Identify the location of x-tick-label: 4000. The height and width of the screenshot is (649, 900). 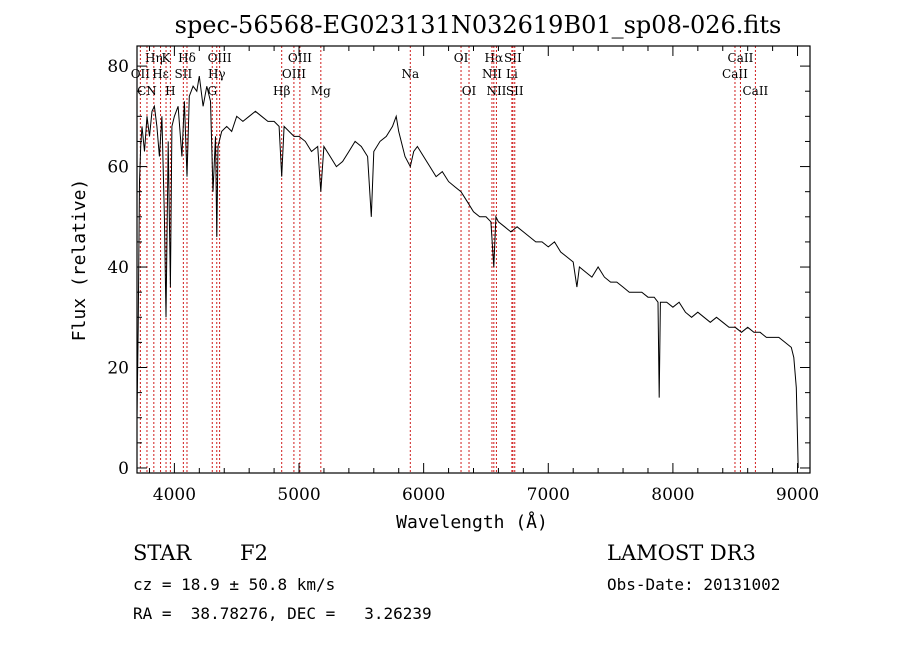
(174, 495).